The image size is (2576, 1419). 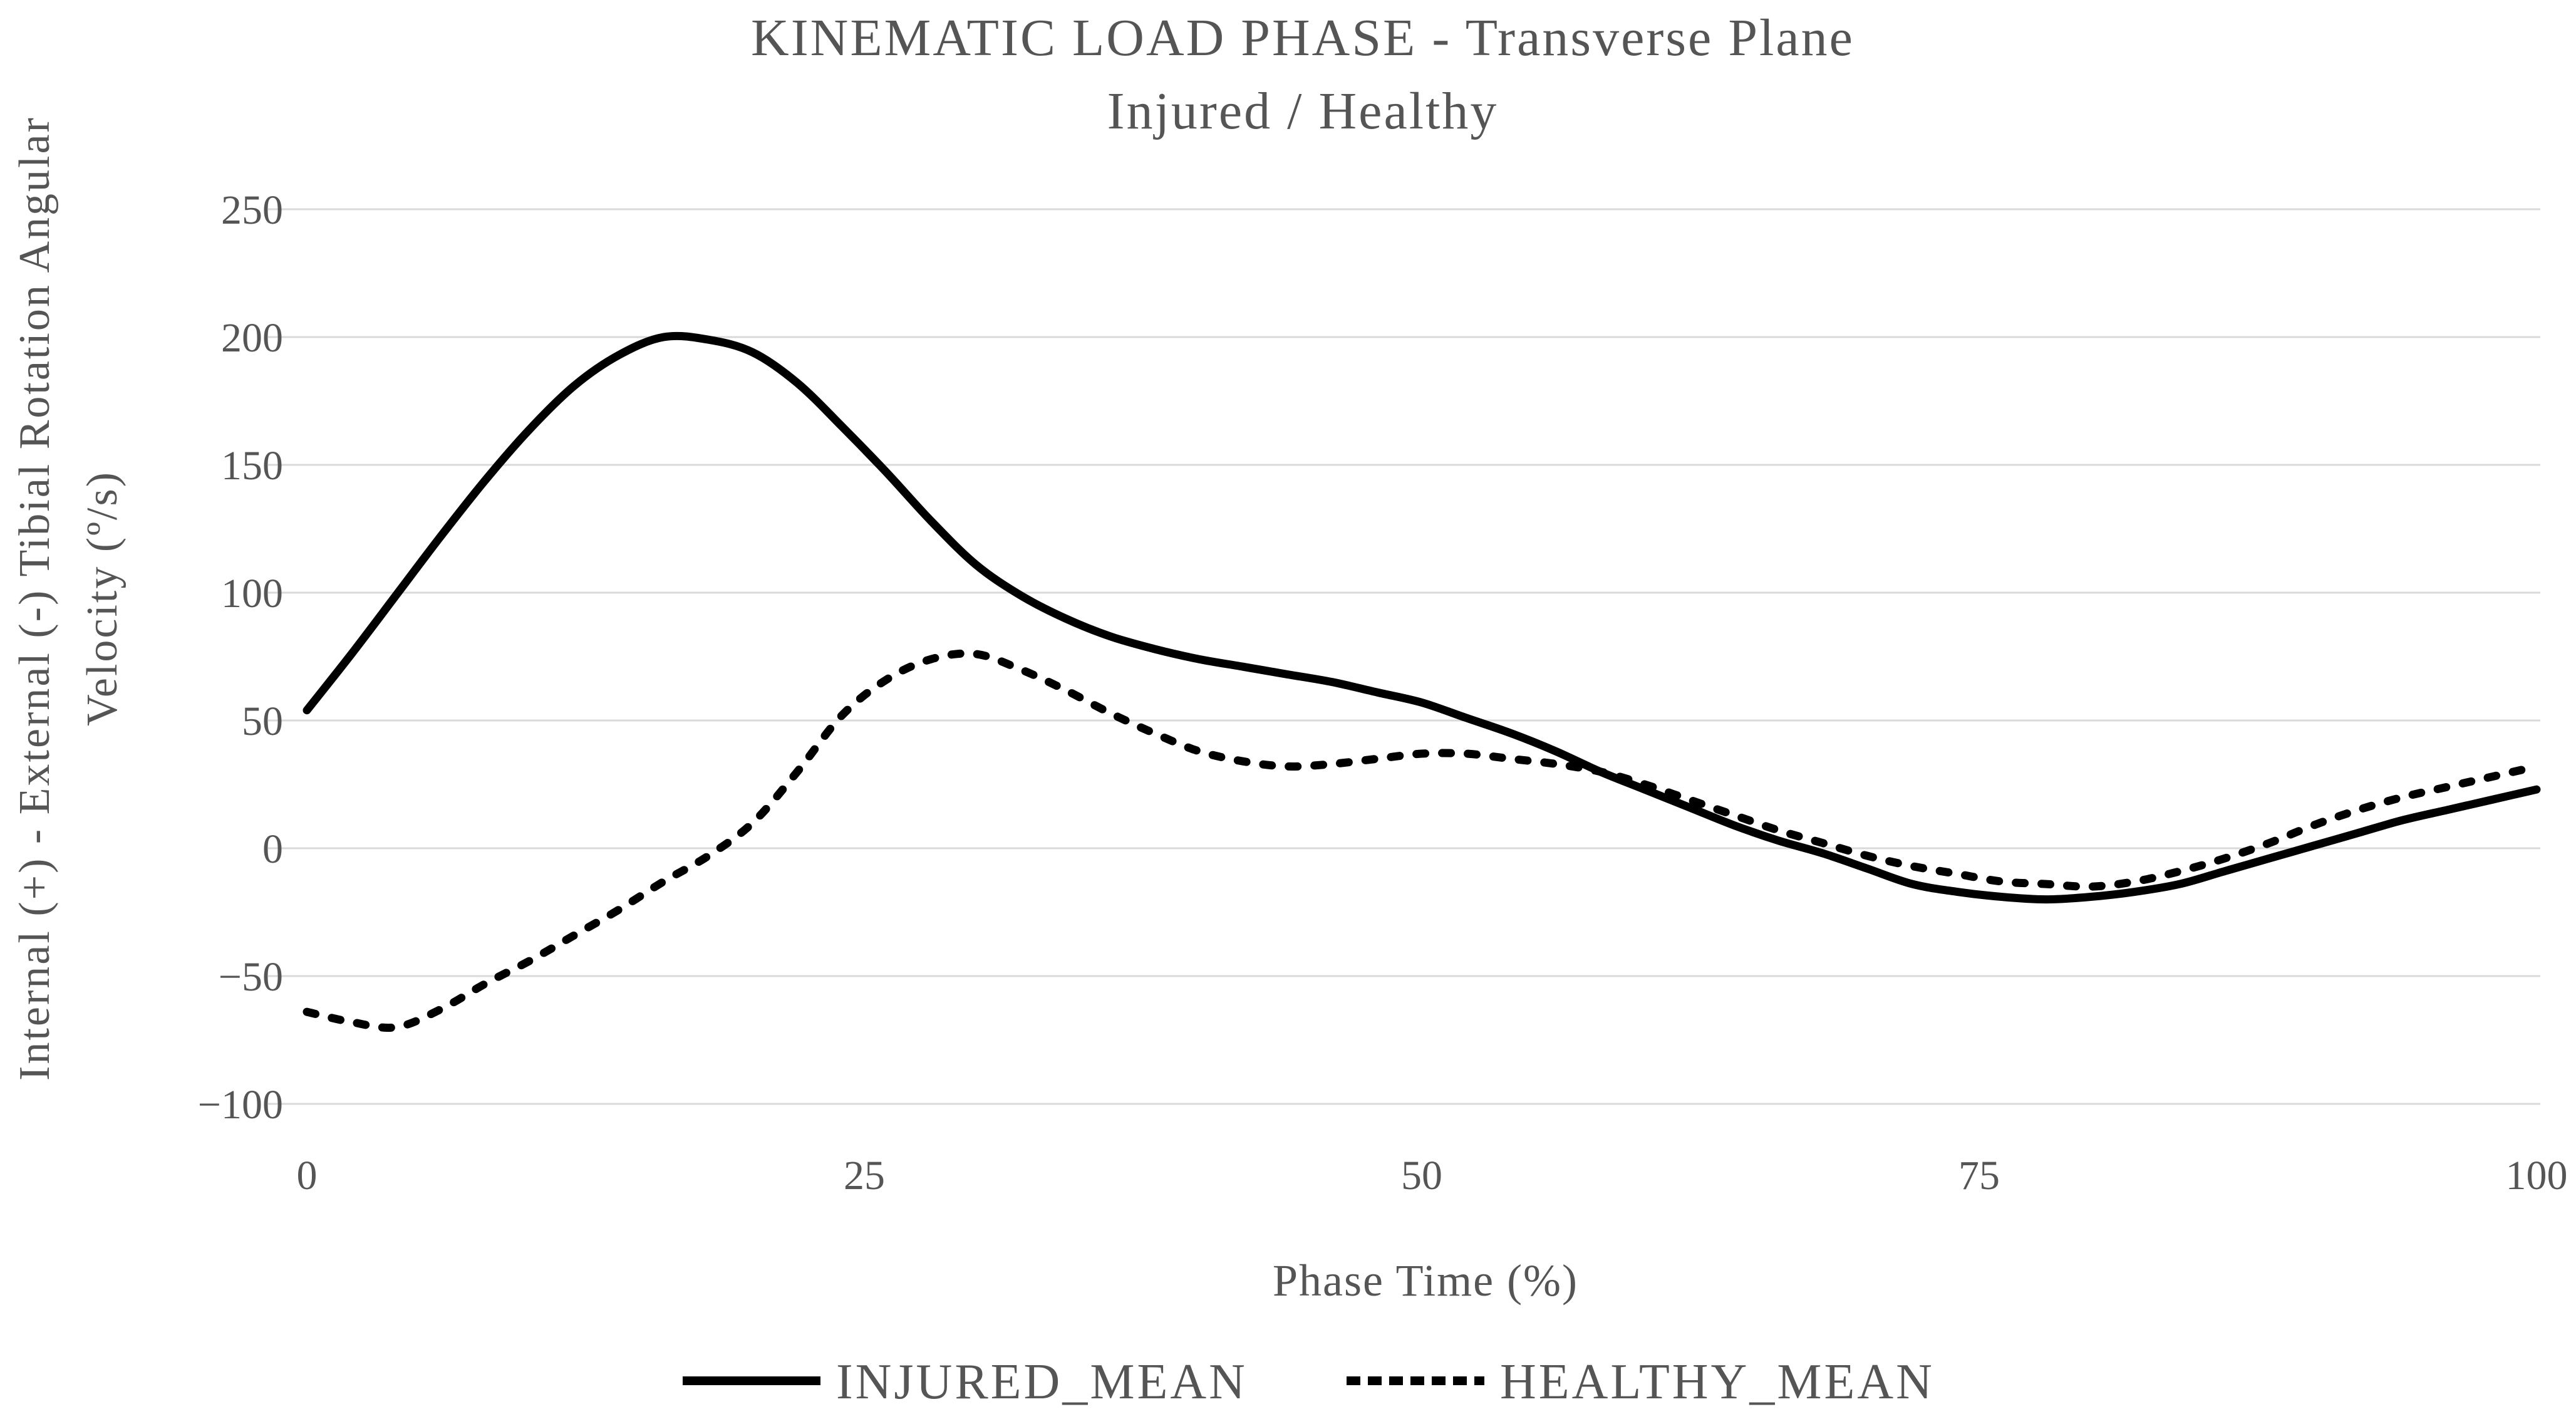 What do you see at coordinates (240, 1105) in the screenshot?
I see `y-tick-label: −100` at bounding box center [240, 1105].